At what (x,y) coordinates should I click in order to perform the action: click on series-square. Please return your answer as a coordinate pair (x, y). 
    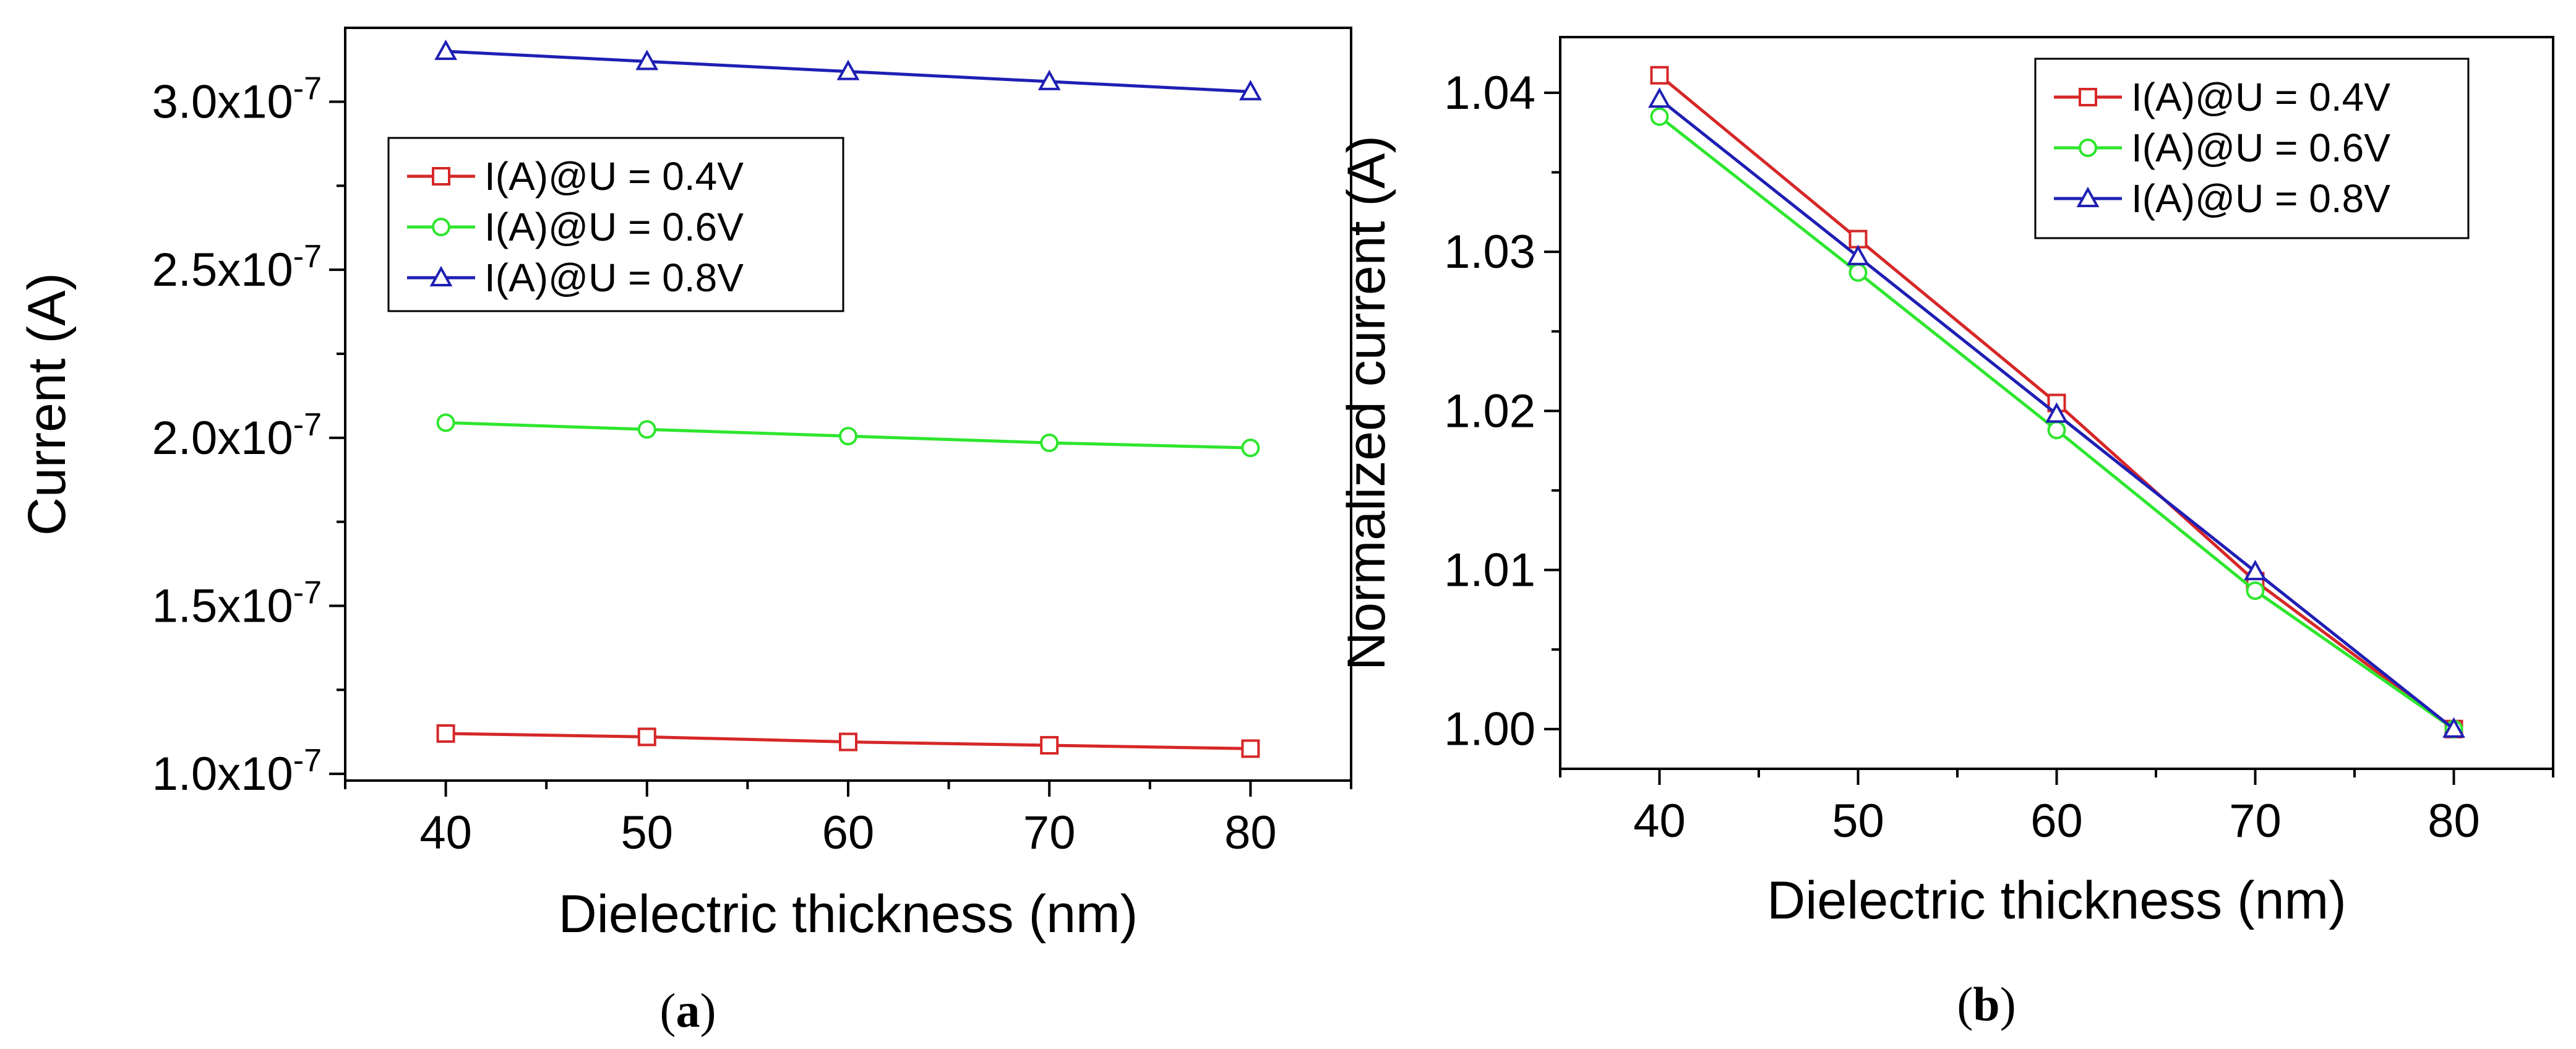
    Looking at the image, I should click on (848, 741).